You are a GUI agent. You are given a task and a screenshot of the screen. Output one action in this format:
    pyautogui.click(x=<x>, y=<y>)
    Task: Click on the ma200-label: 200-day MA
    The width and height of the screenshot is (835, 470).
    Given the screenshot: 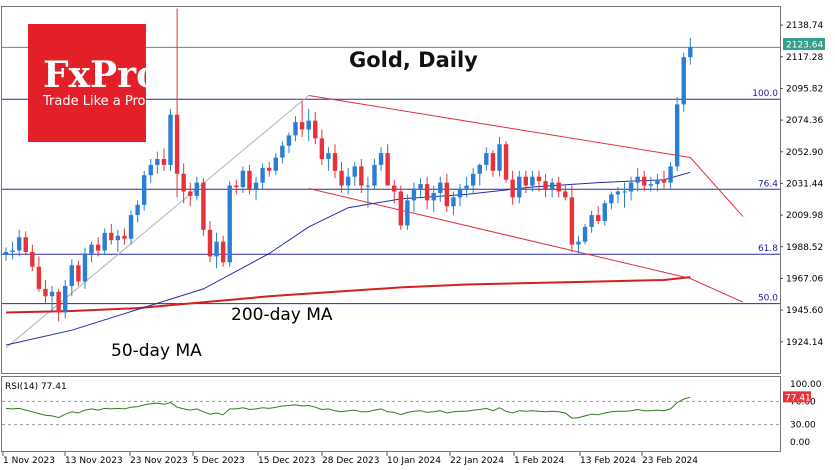 What is the action you would take?
    pyautogui.click(x=282, y=315)
    